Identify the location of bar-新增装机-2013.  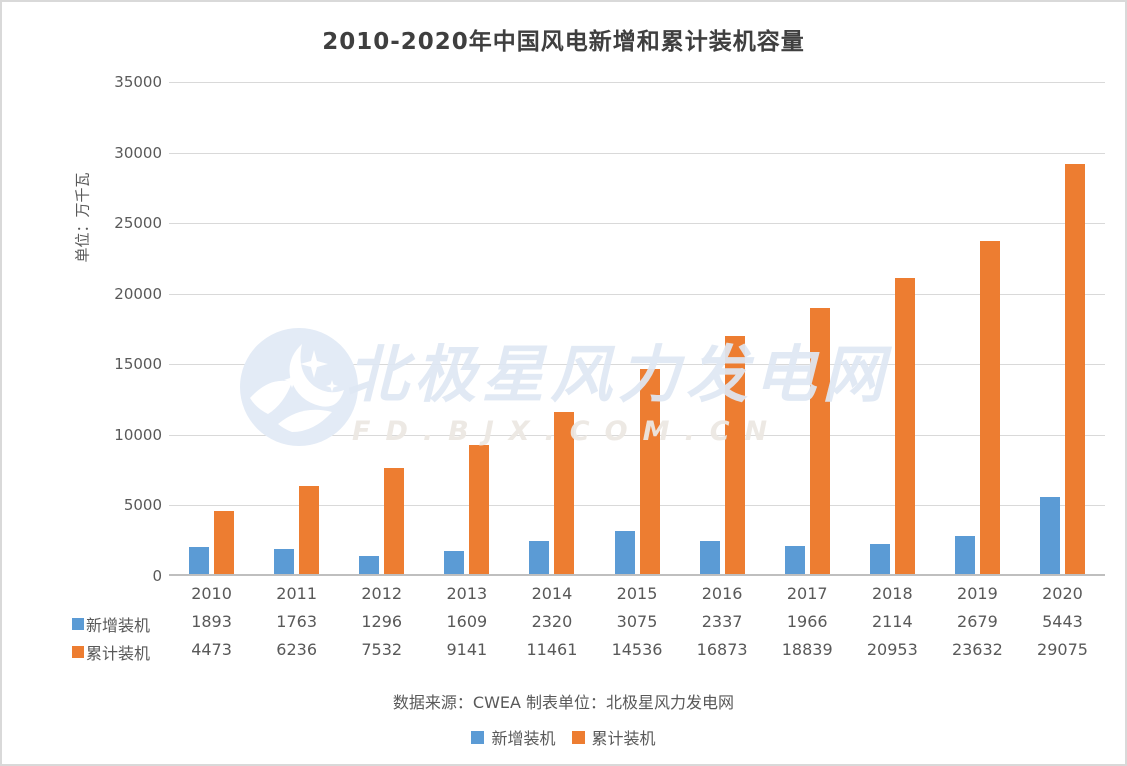
(454, 562).